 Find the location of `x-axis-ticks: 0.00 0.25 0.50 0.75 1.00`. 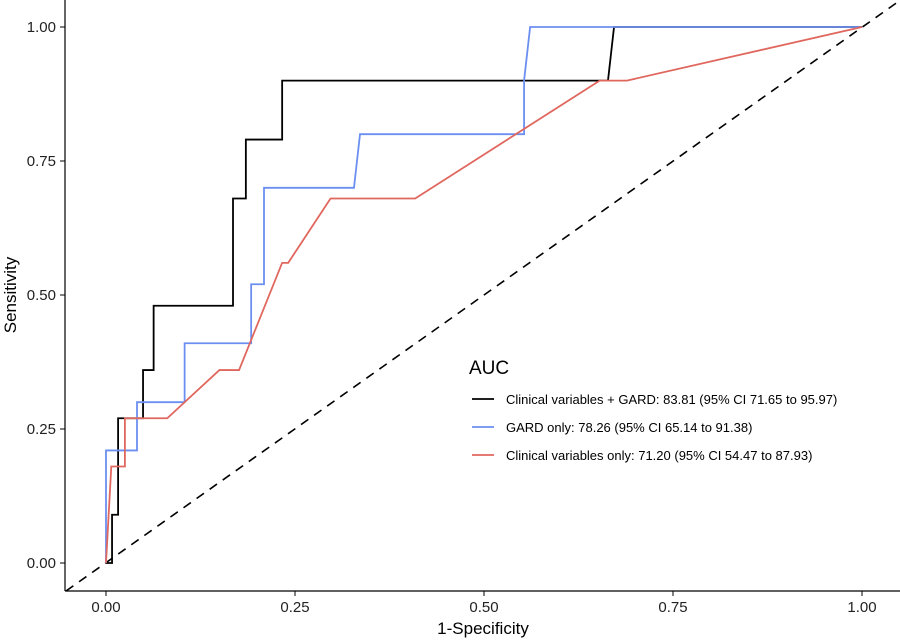

x-axis-ticks: 0.00 0.25 0.50 0.75 1.00 is located at coordinates (484, 603).